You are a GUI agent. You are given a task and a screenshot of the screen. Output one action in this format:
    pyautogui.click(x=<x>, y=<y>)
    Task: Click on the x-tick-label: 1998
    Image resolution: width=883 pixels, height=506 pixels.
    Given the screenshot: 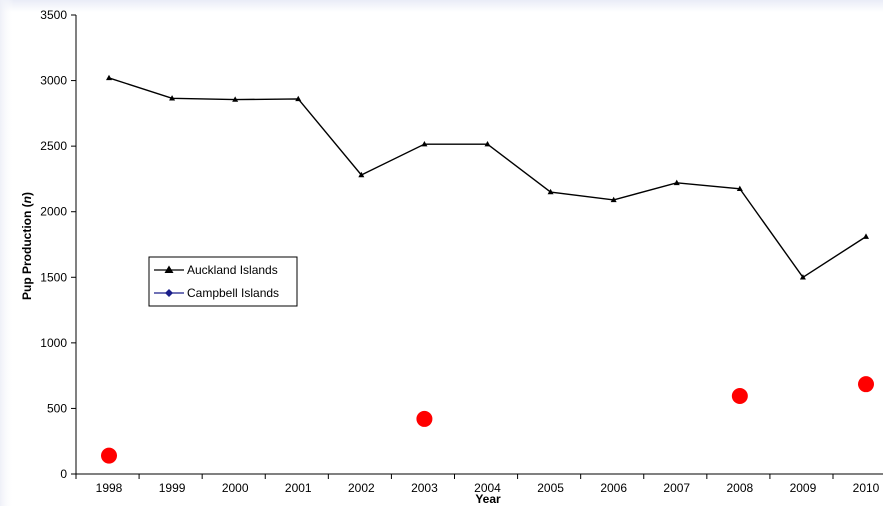 What is the action you would take?
    pyautogui.click(x=109, y=488)
    